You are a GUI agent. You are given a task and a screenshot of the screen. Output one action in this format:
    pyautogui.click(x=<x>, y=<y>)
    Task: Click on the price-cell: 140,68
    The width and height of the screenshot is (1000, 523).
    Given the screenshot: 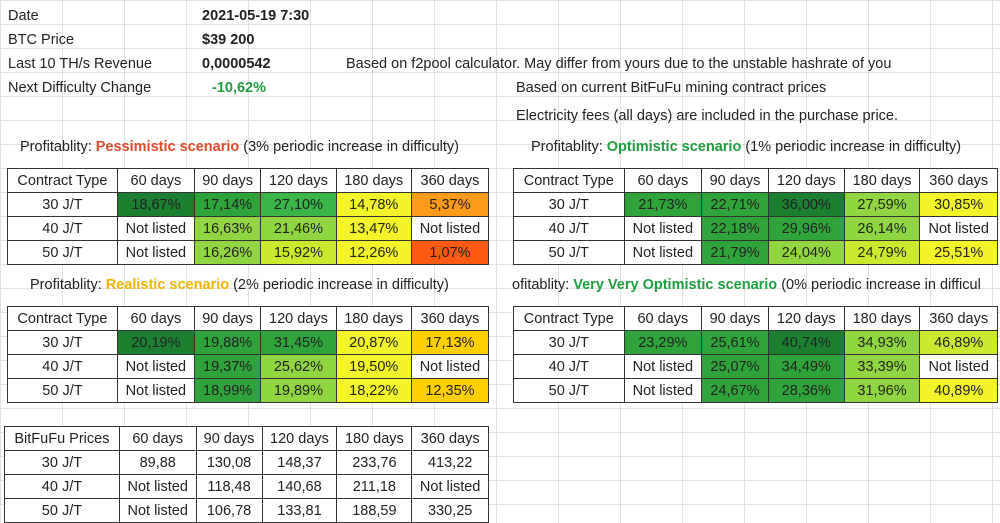 What is the action you would take?
    pyautogui.click(x=299, y=486)
    